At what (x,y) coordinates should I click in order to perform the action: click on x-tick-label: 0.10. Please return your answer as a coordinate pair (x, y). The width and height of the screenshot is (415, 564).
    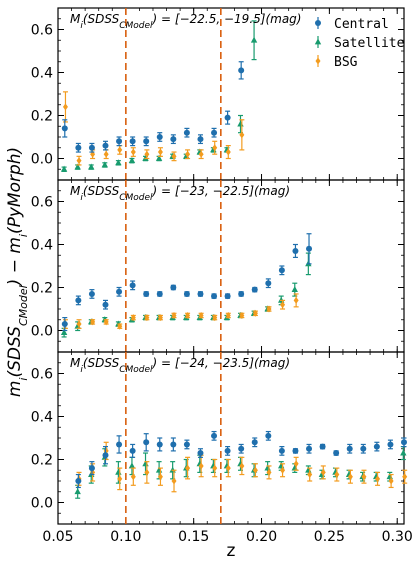
    Looking at the image, I should click on (125, 537).